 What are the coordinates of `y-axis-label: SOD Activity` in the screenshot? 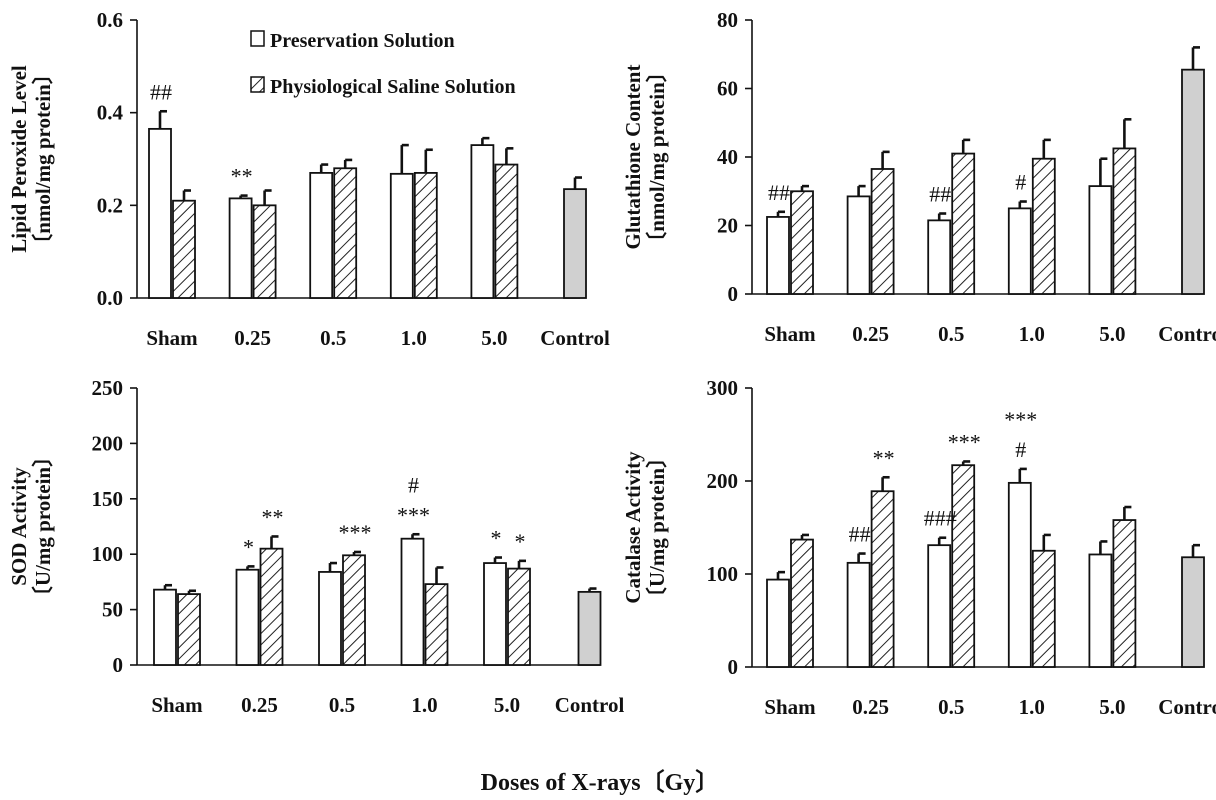 It's located at (19, 526).